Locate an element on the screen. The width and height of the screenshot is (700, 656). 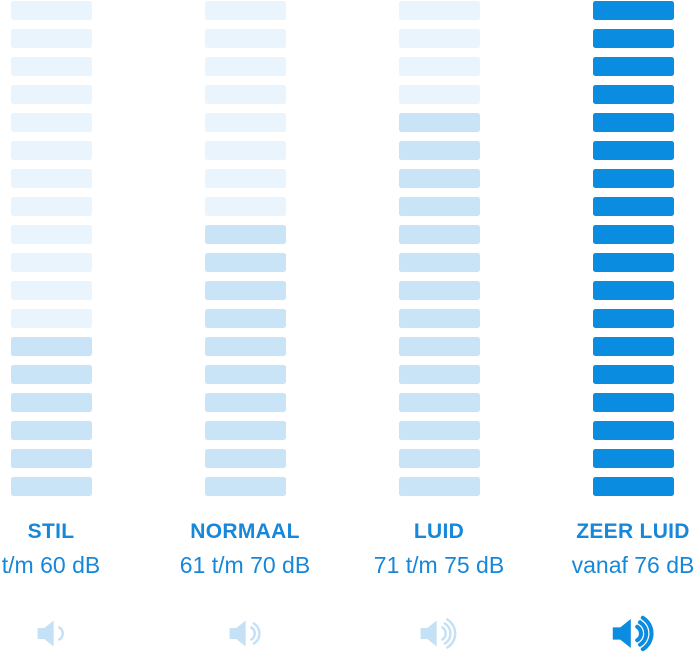
category-label-luid: LUID is located at coordinates (439, 531).